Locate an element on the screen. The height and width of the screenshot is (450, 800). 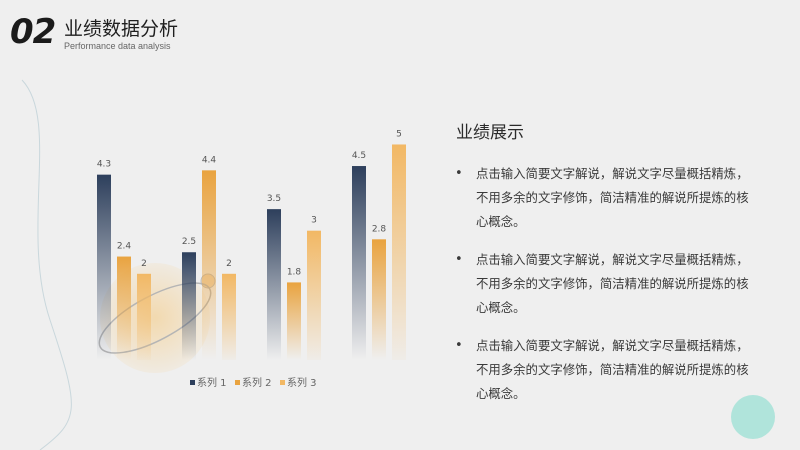
slide-header: 02 业绩数据分析 Performance data analysis is located at coordinates (158, 31).